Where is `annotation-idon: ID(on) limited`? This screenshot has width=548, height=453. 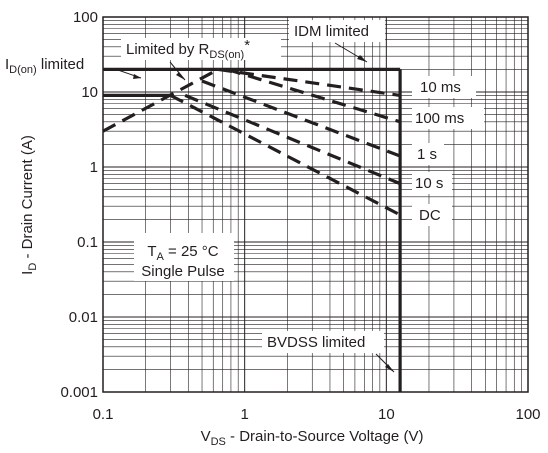
annotation-idon: ID(on) limited is located at coordinates (44, 66).